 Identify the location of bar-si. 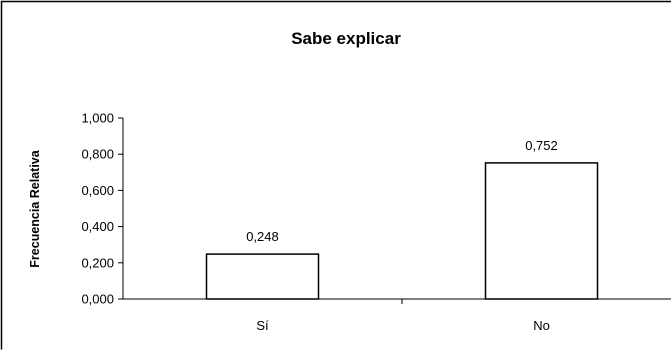
(262, 276).